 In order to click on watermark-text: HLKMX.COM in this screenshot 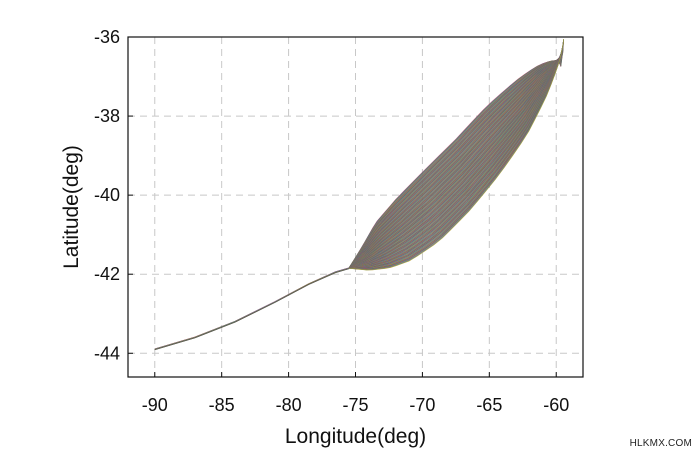, I will do `click(660, 443)`.